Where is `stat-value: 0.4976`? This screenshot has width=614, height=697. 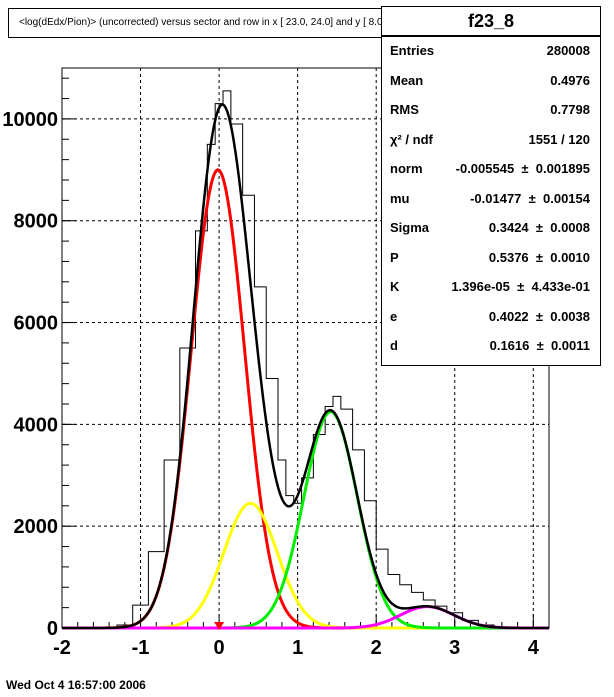 stat-value: 0.4976 is located at coordinates (570, 80).